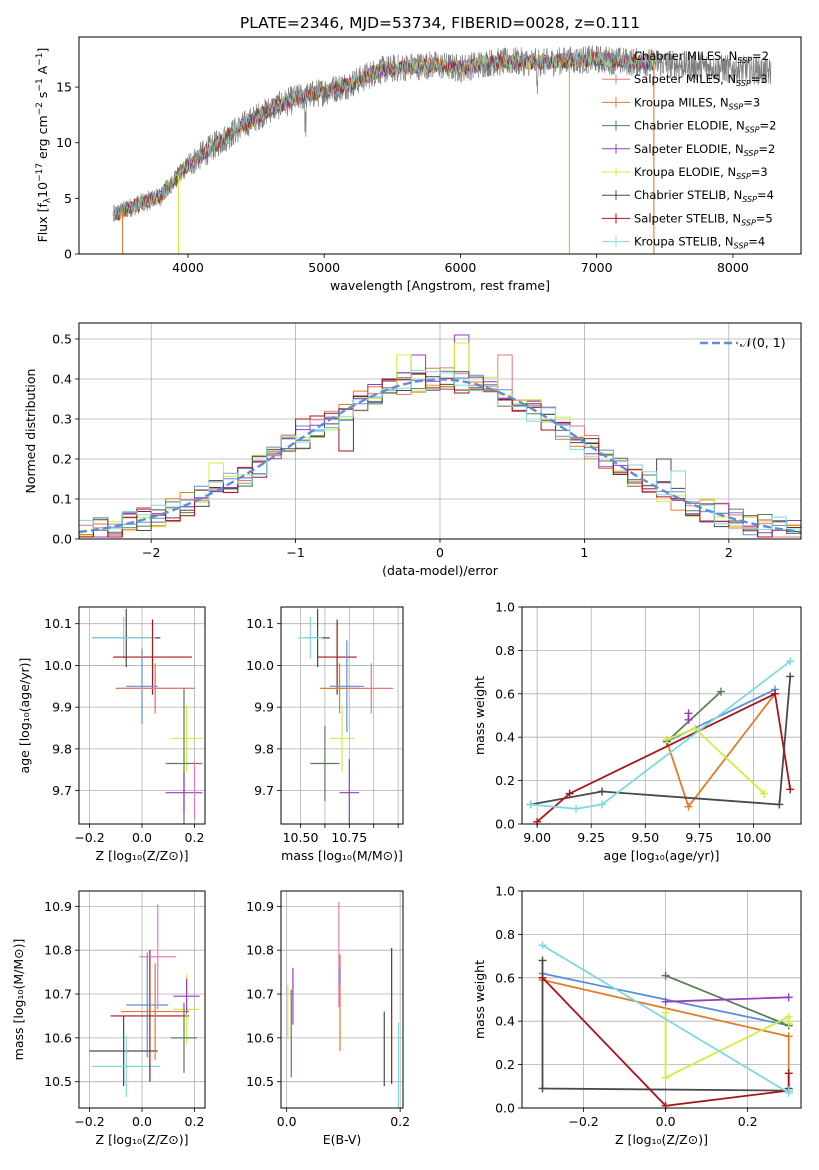 Image resolution: width=819 pixels, height=1170 pixels. I want to click on normal-reference-curve, so click(440, 456).